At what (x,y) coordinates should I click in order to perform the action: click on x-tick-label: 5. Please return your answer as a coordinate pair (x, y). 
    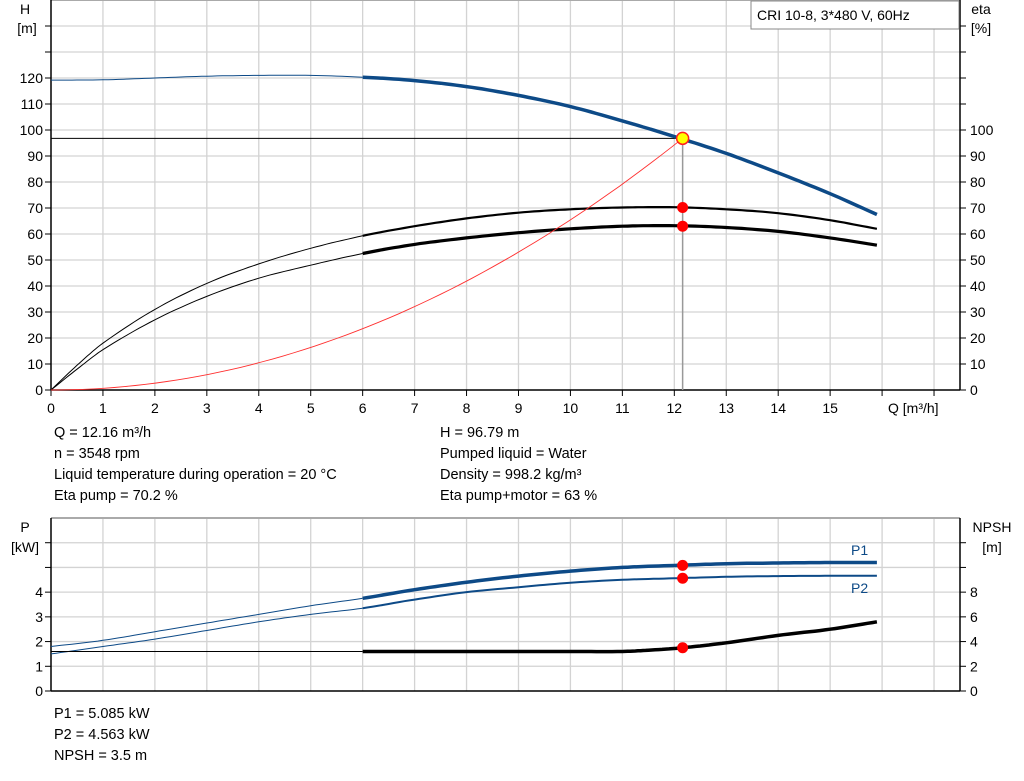
    Looking at the image, I should click on (311, 408).